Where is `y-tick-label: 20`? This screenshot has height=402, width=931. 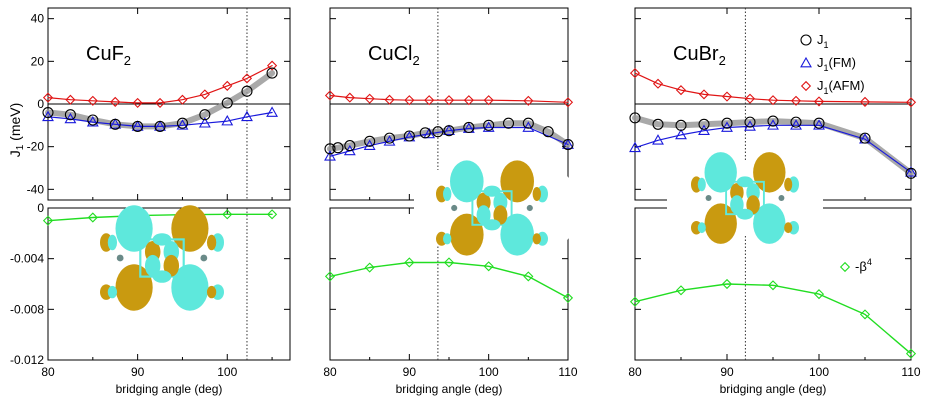
y-tick-label: 20 is located at coordinates (38, 61).